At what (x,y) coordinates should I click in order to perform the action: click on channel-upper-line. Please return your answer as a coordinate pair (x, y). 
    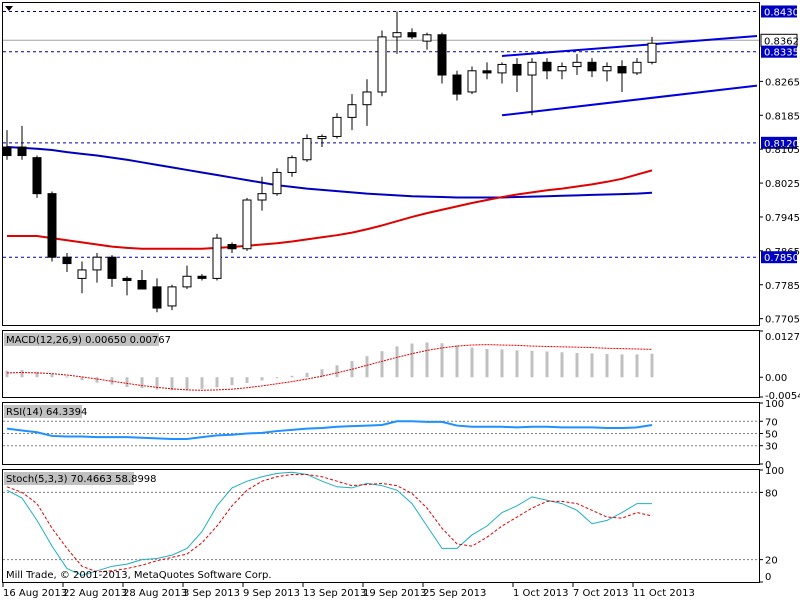
    Looking at the image, I should click on (629, 46).